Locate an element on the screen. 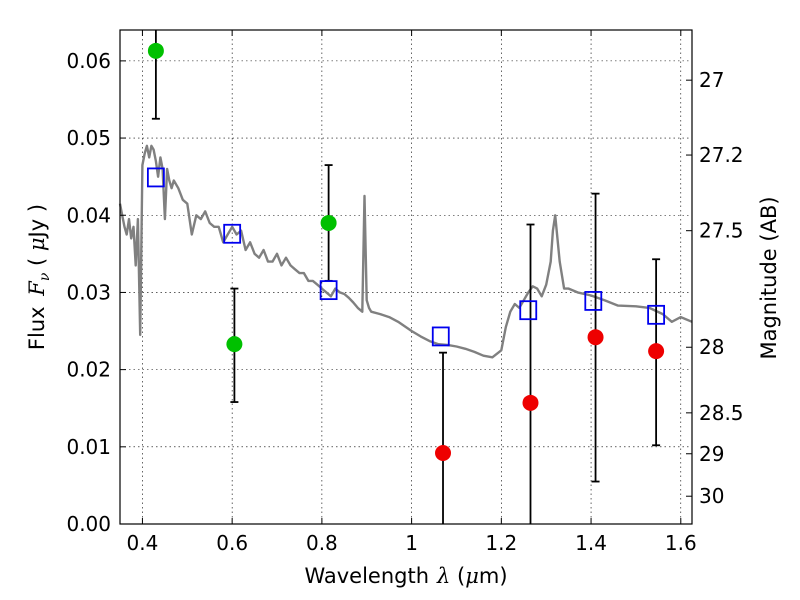  y-tick-label: 0.02 is located at coordinates (88, 370).